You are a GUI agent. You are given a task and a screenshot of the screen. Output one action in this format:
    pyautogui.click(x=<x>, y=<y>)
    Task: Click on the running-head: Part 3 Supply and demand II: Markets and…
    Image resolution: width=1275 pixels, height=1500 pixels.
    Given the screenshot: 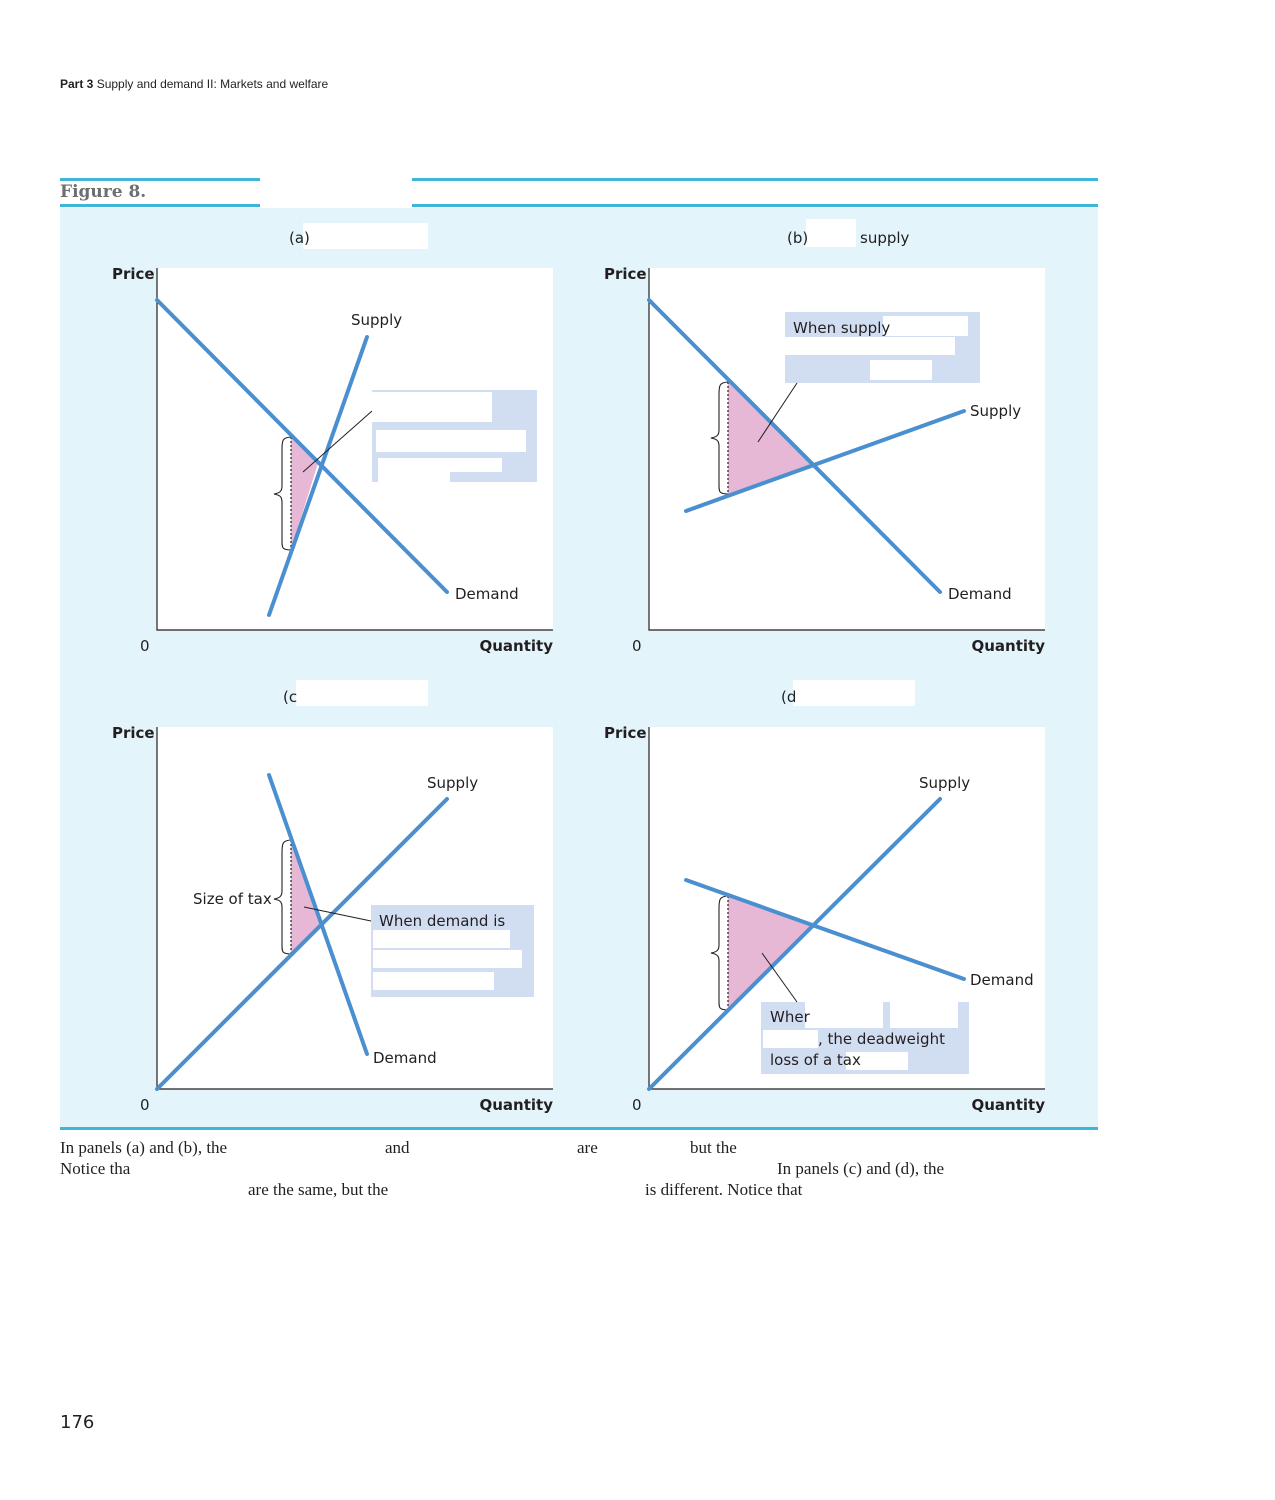 What is the action you would take?
    pyautogui.click(x=194, y=84)
    